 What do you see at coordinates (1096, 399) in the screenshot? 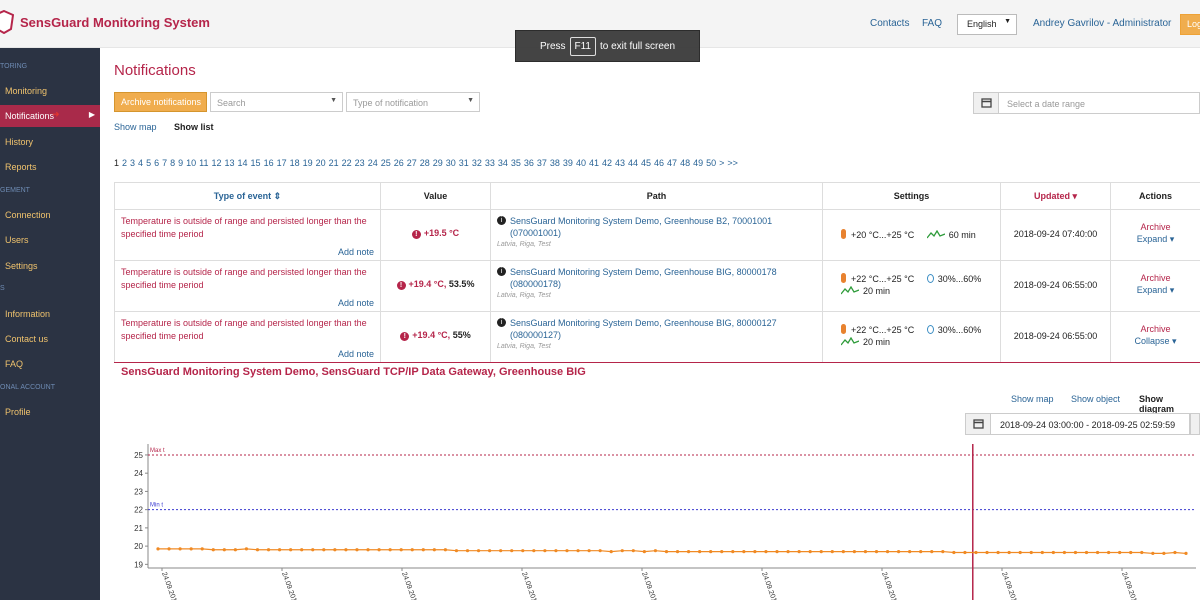
I see `show-object-link: Show object` at bounding box center [1096, 399].